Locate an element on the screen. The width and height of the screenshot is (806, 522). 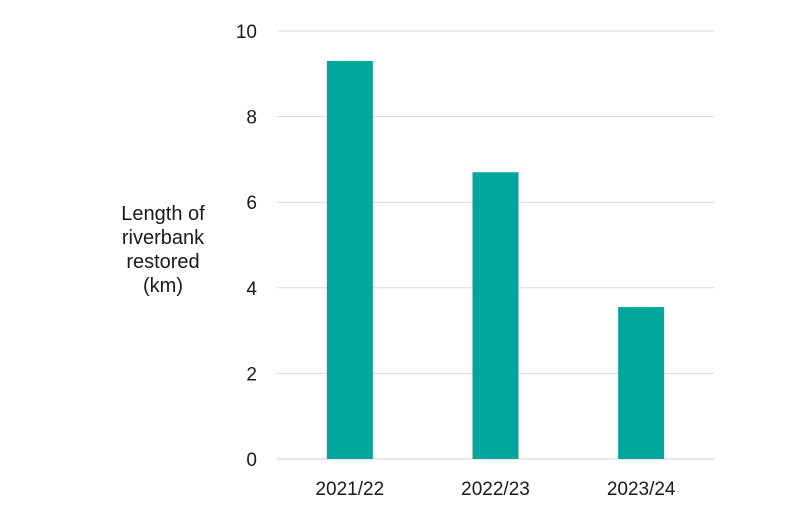
x-tick-label: 2023/24 is located at coordinates (641, 489).